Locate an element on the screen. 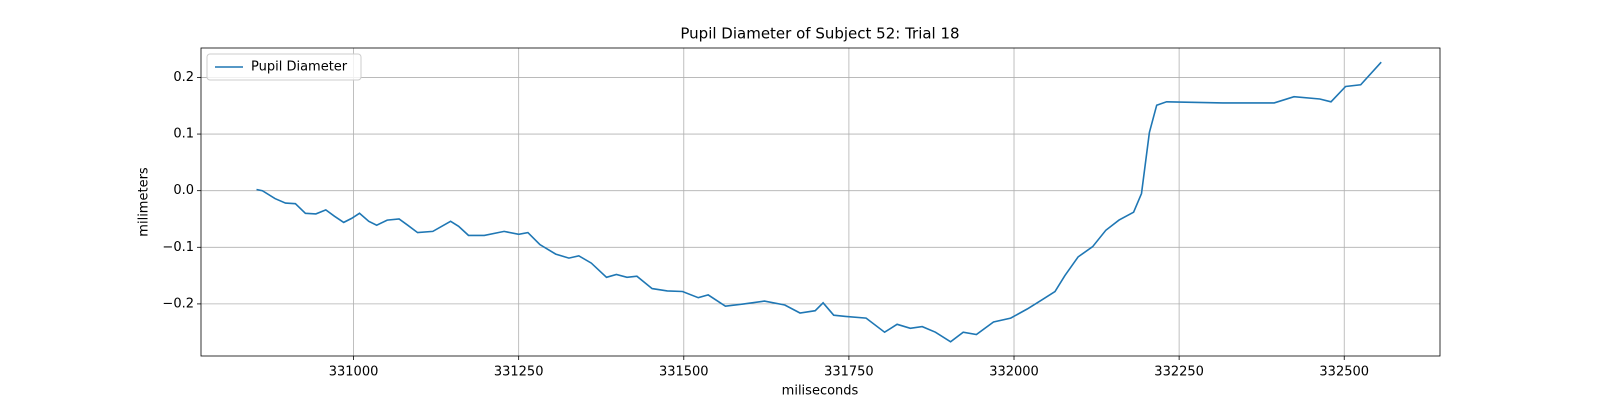 This screenshot has width=1600, height=400. x-tick-label: 331750 is located at coordinates (849, 372).